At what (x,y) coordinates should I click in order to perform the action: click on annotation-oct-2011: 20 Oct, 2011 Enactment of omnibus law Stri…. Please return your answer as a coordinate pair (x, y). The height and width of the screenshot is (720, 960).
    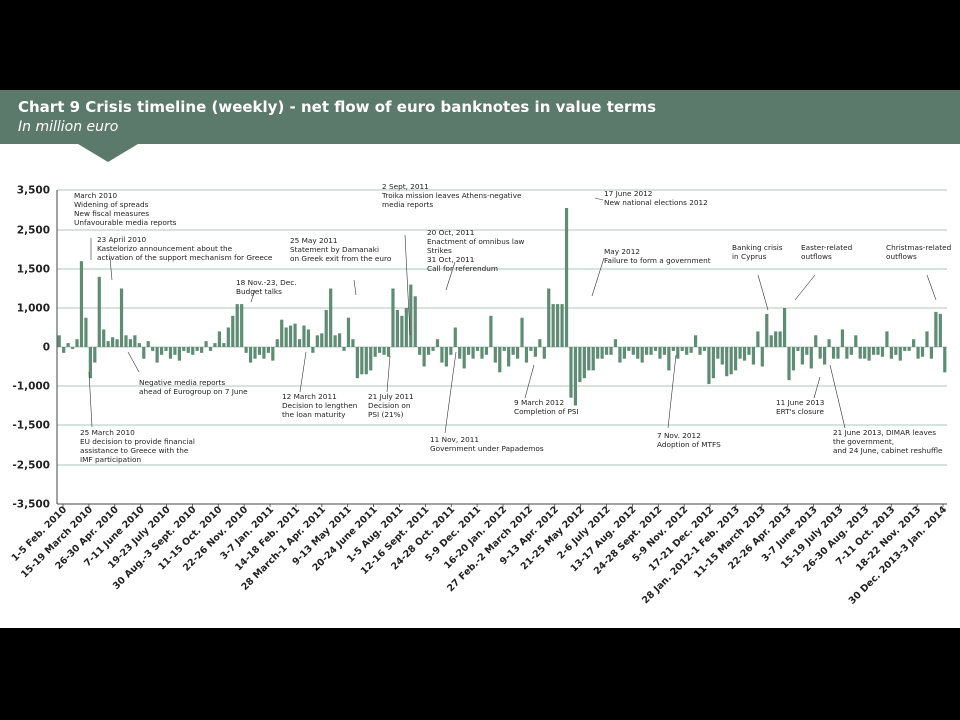
    Looking at the image, I should click on (475, 250).